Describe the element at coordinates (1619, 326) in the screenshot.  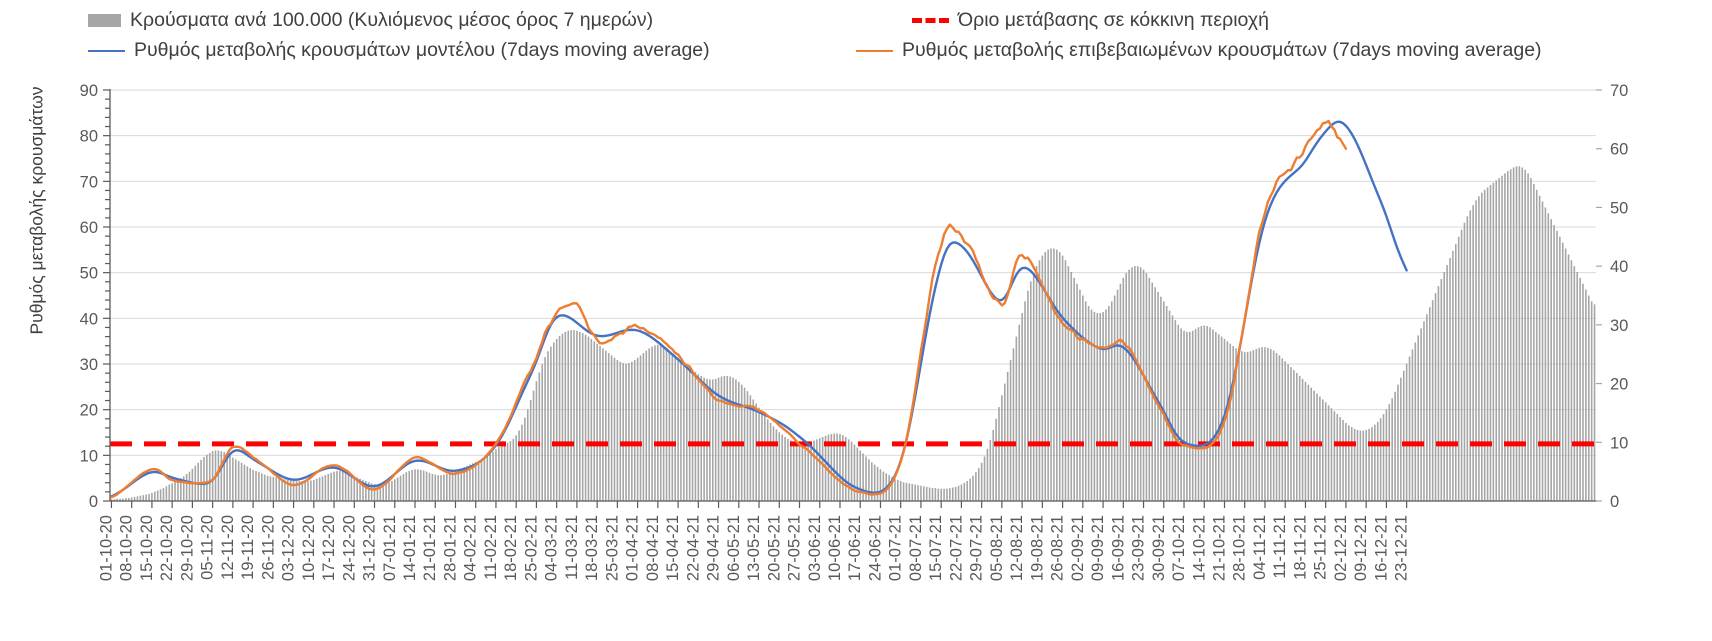
I see `y-axis-right-tick: 30` at that location.